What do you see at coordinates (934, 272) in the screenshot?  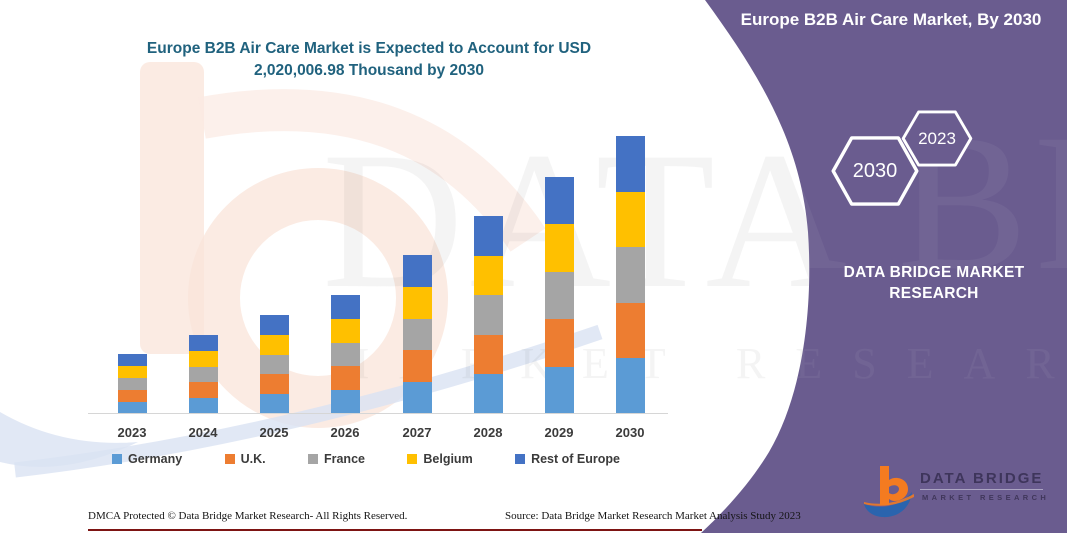 I see `panel-brand-line1: DATA BRIDGE MARKET` at bounding box center [934, 272].